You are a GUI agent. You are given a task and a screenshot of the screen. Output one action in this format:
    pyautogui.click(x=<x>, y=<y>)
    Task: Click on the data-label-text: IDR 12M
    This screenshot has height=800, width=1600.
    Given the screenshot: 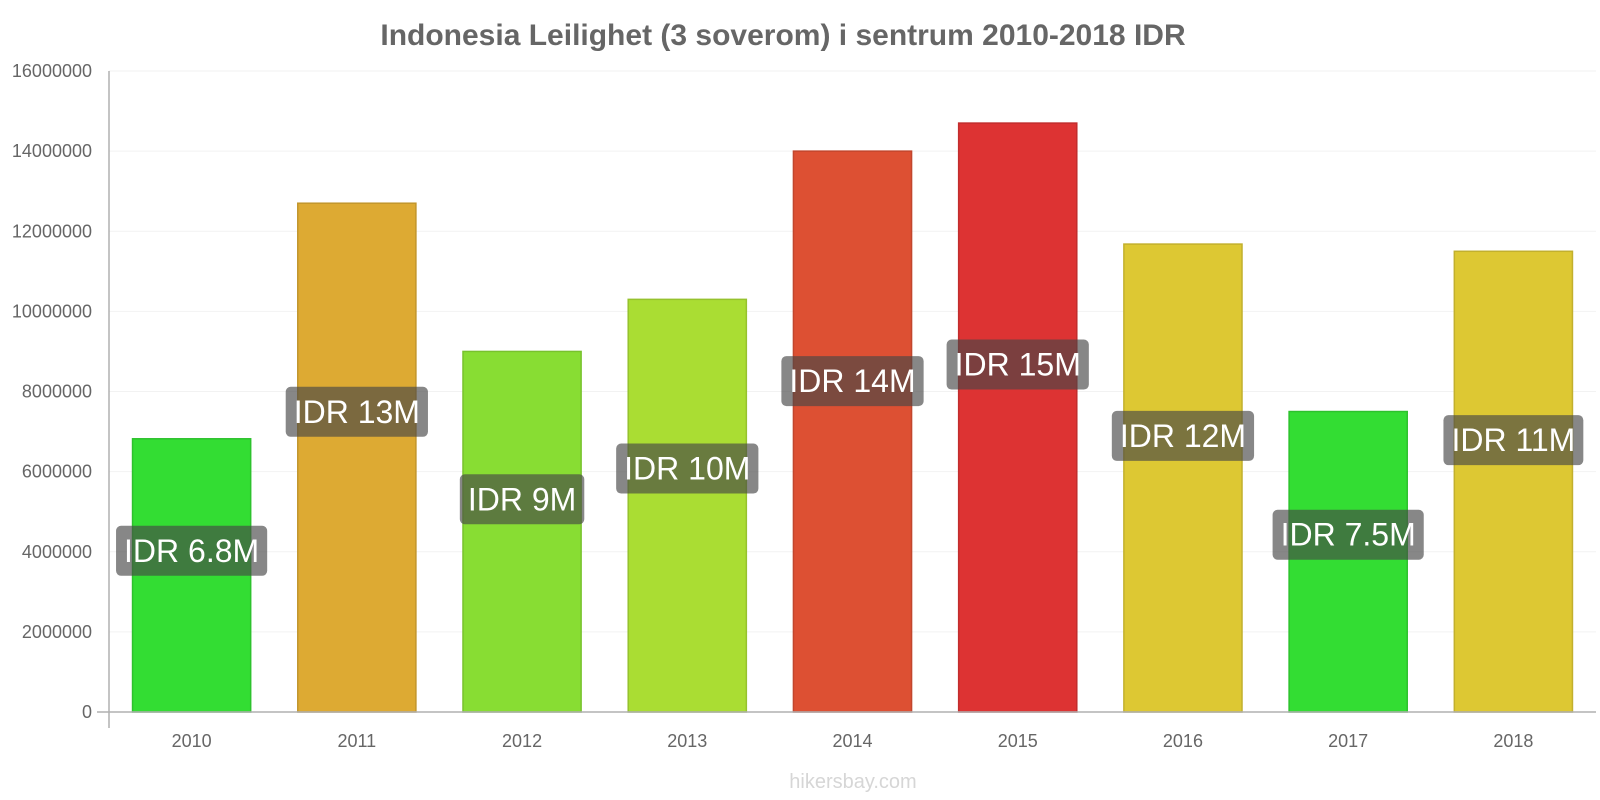 What is the action you would take?
    pyautogui.click(x=1183, y=436)
    